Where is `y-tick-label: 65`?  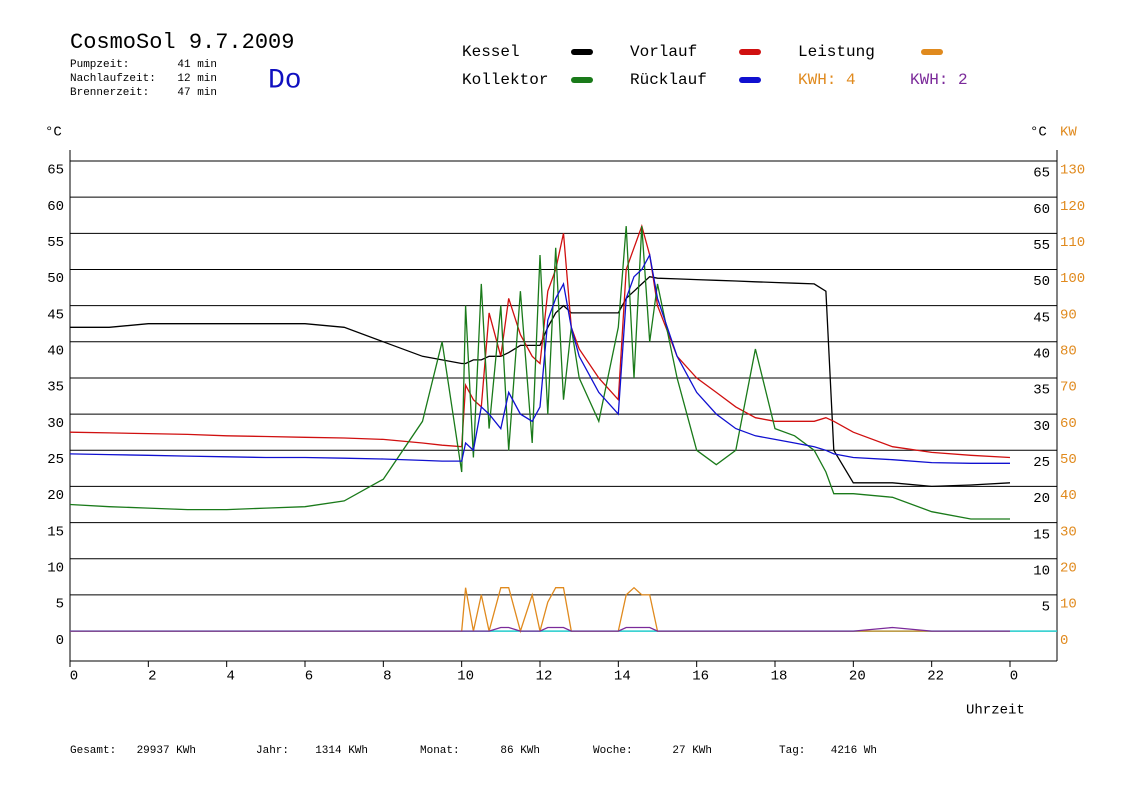 y-tick-label: 65 is located at coordinates (55, 171).